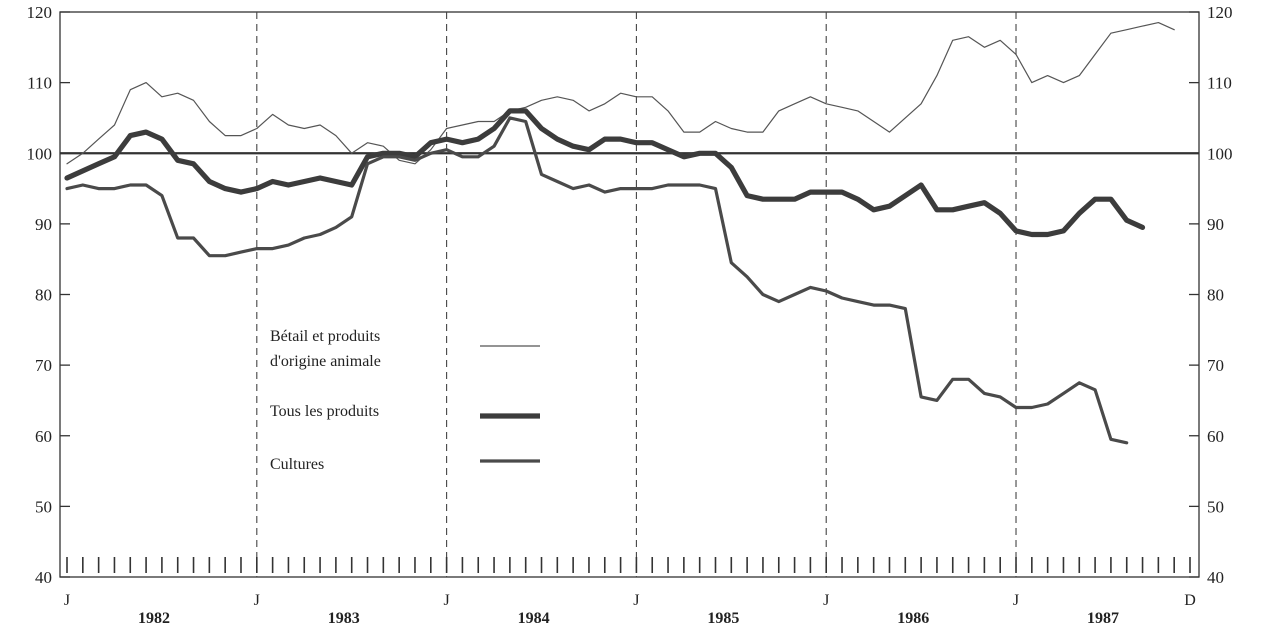 The image size is (1265, 630). What do you see at coordinates (1215, 224) in the screenshot?
I see `y-tick-label-right: 90` at bounding box center [1215, 224].